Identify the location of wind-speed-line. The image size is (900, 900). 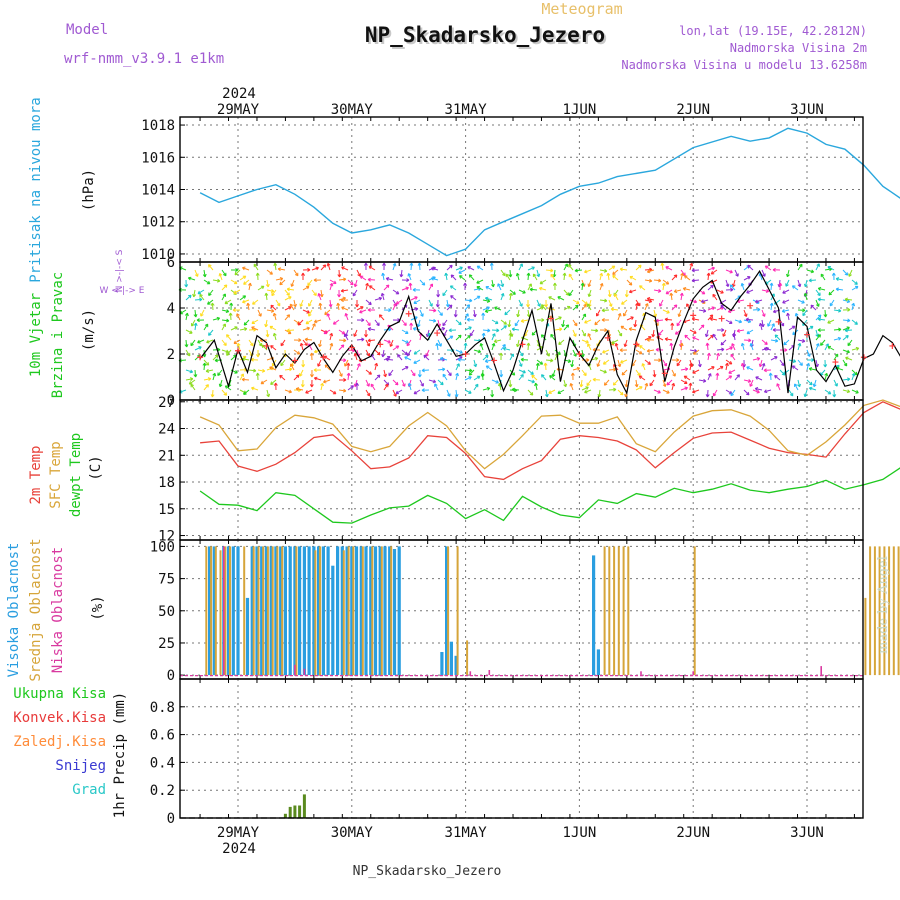
(549, 332).